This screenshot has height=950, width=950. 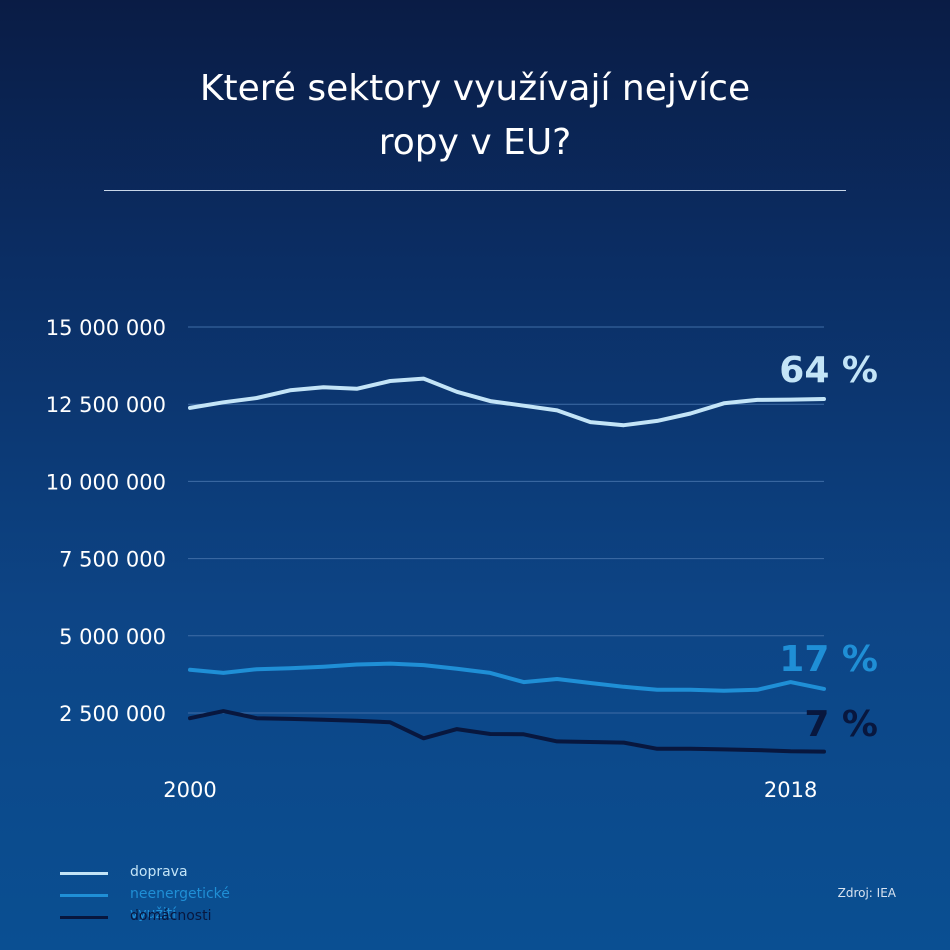 I want to click on series-end-labels: 64 % 17 % 7 %, so click(x=828, y=547).